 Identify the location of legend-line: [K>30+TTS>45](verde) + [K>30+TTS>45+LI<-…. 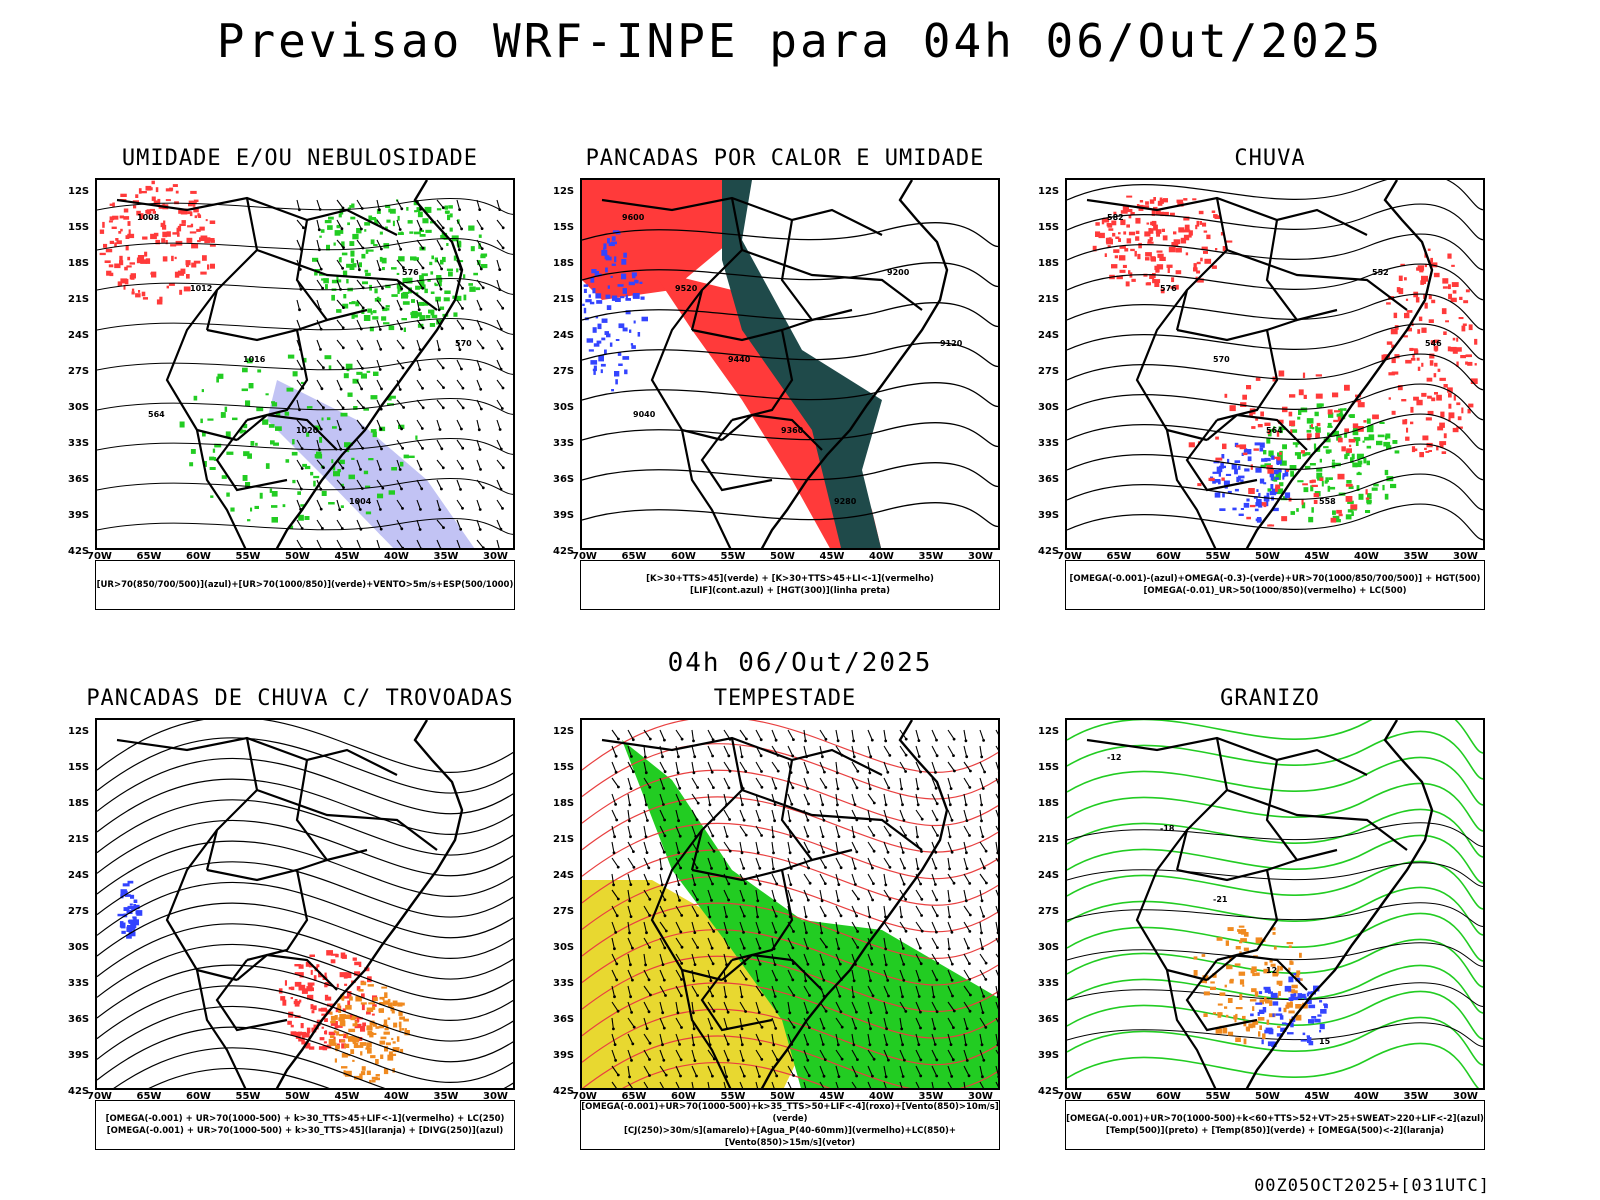
(790, 579).